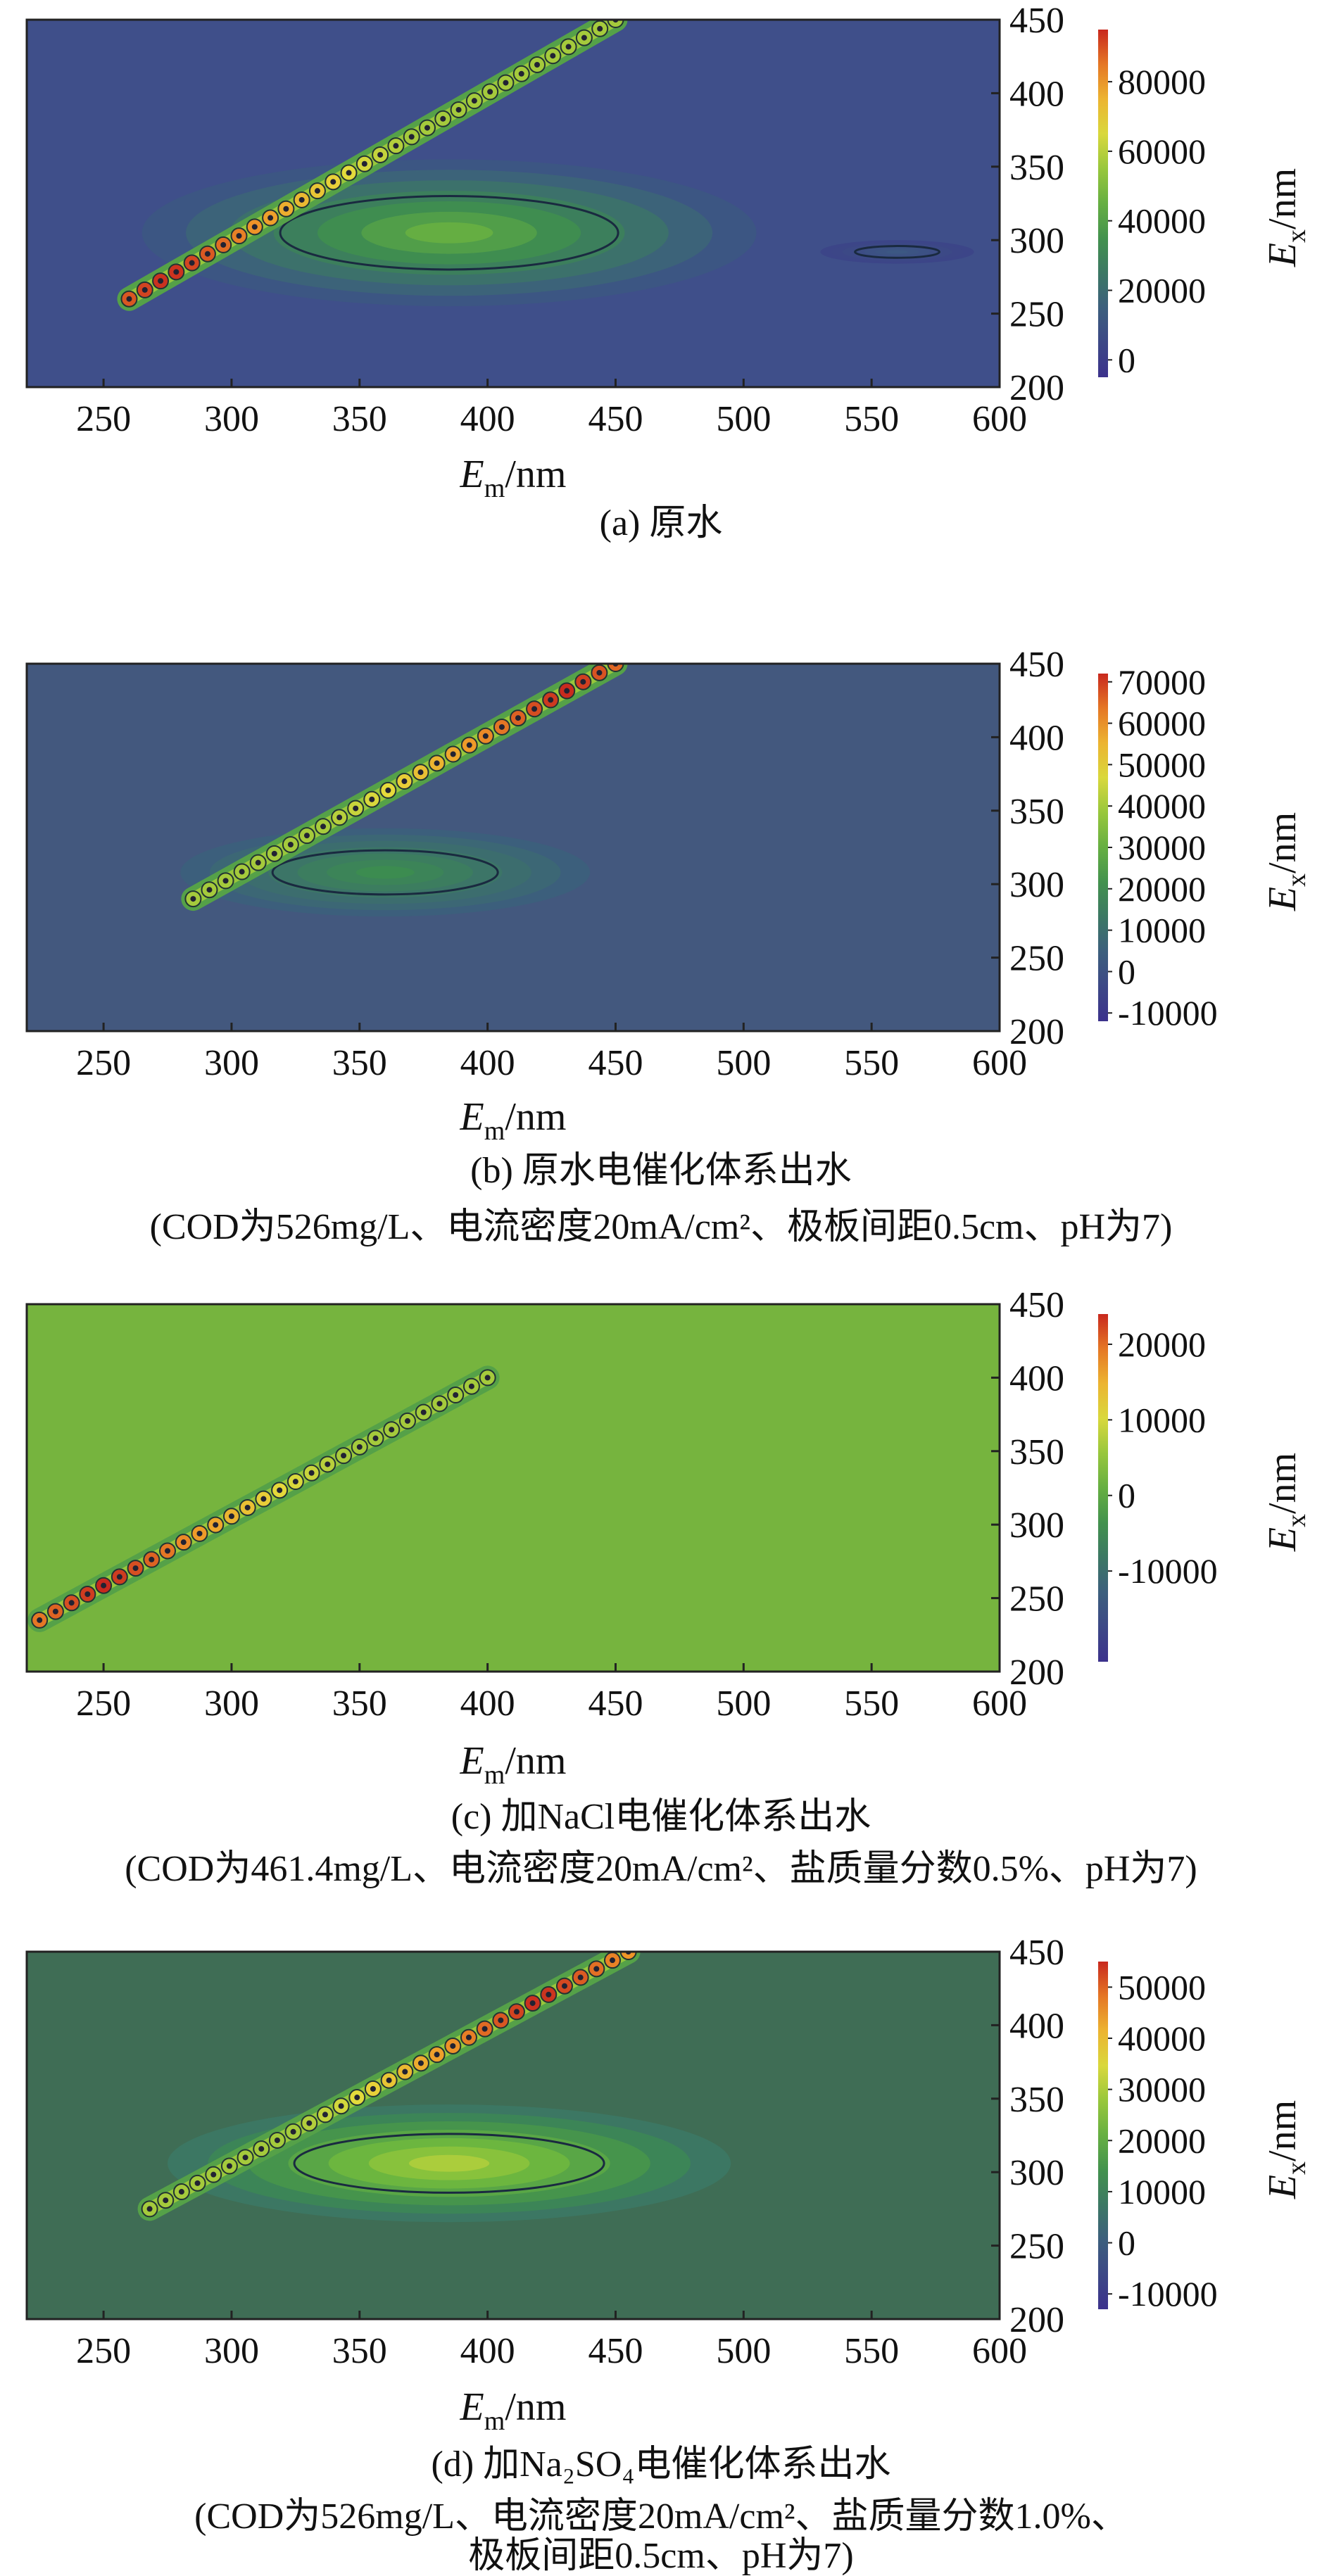 This screenshot has width=1322, height=2576. Describe the element at coordinates (1162, 290) in the screenshot. I see `colorbar-tick-label: 20000` at that location.